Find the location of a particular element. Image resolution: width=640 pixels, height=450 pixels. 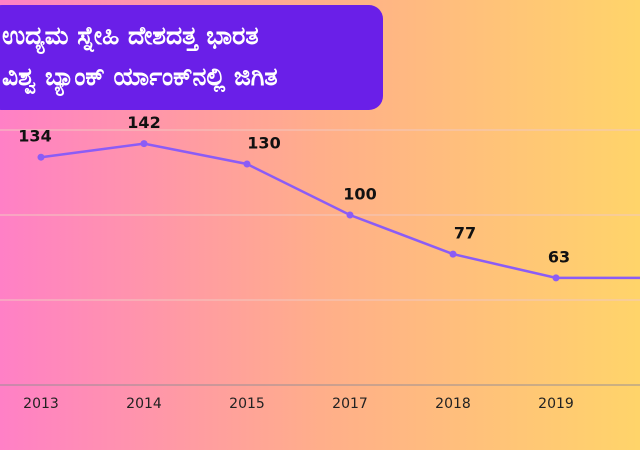

x-tick-label: 2017 is located at coordinates (350, 404).